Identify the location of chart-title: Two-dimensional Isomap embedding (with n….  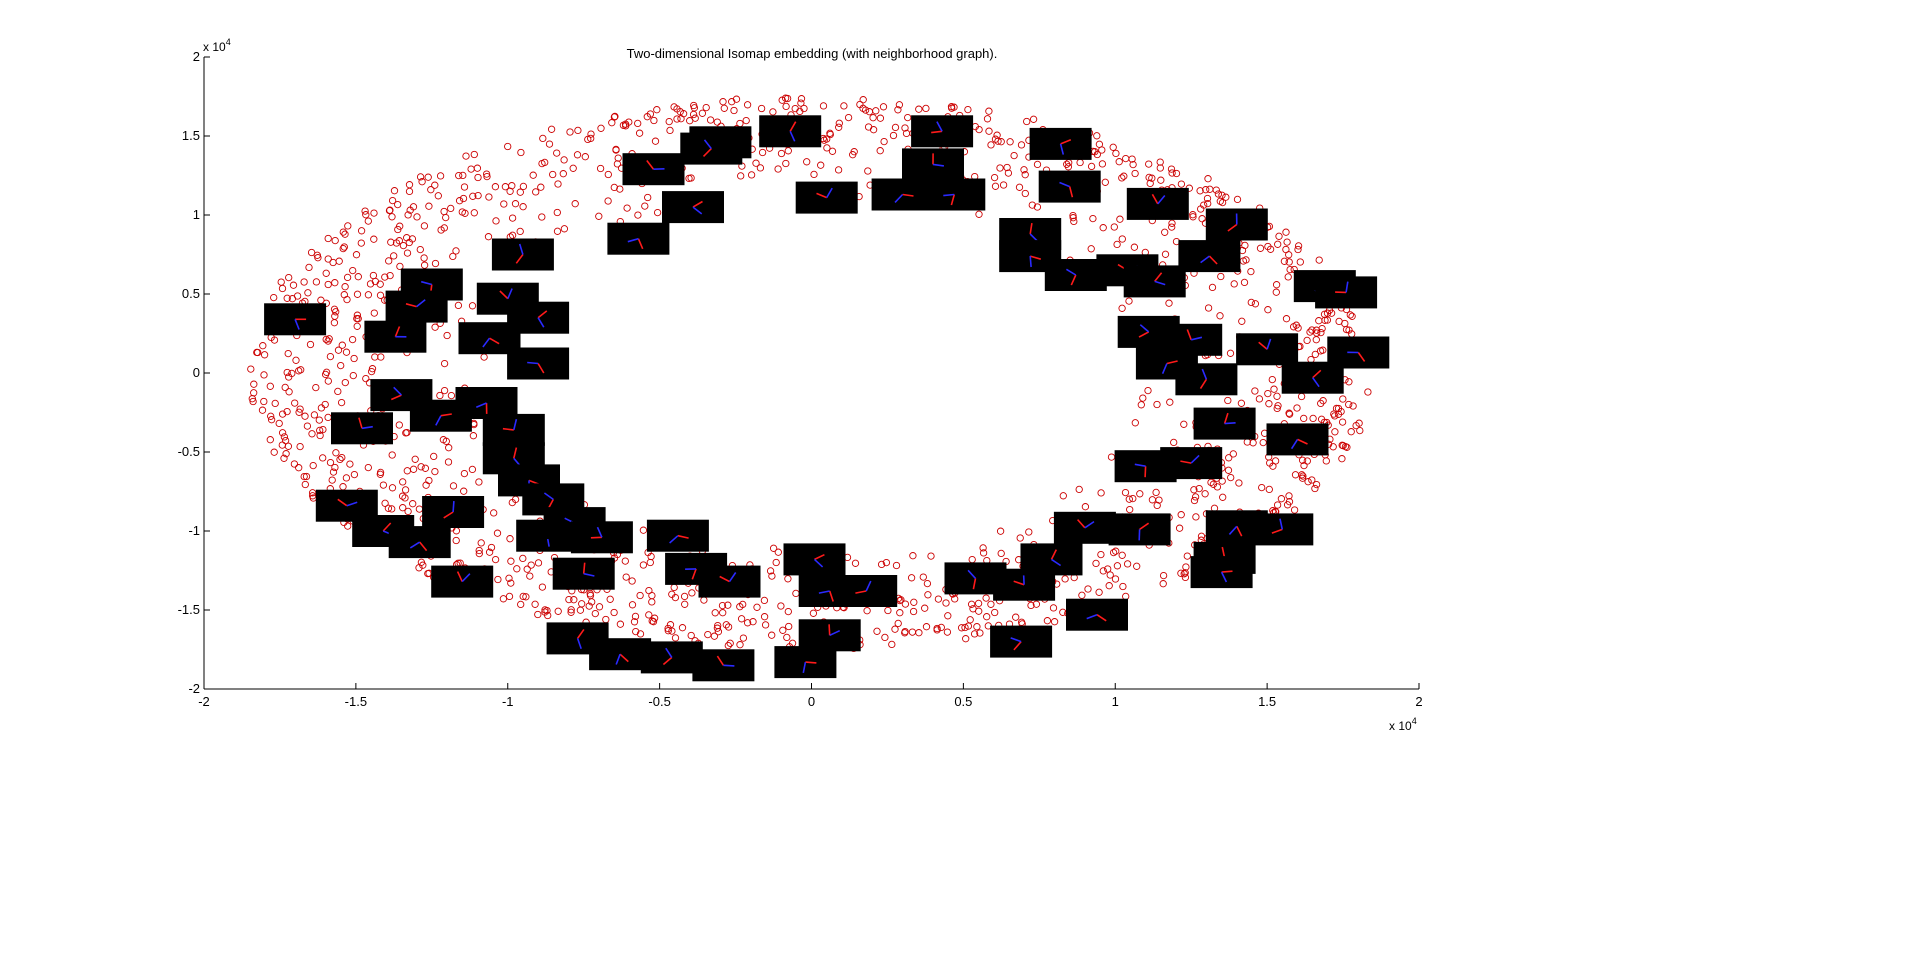
(812, 53).